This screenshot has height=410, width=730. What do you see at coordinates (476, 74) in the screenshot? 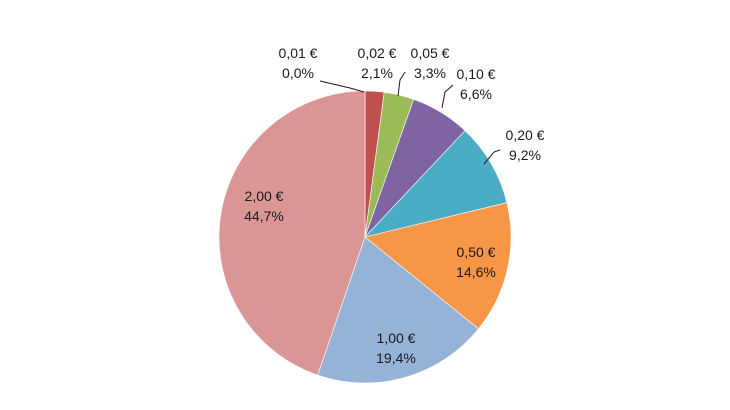
I see `slice-category-label: 0,10 €` at bounding box center [476, 74].